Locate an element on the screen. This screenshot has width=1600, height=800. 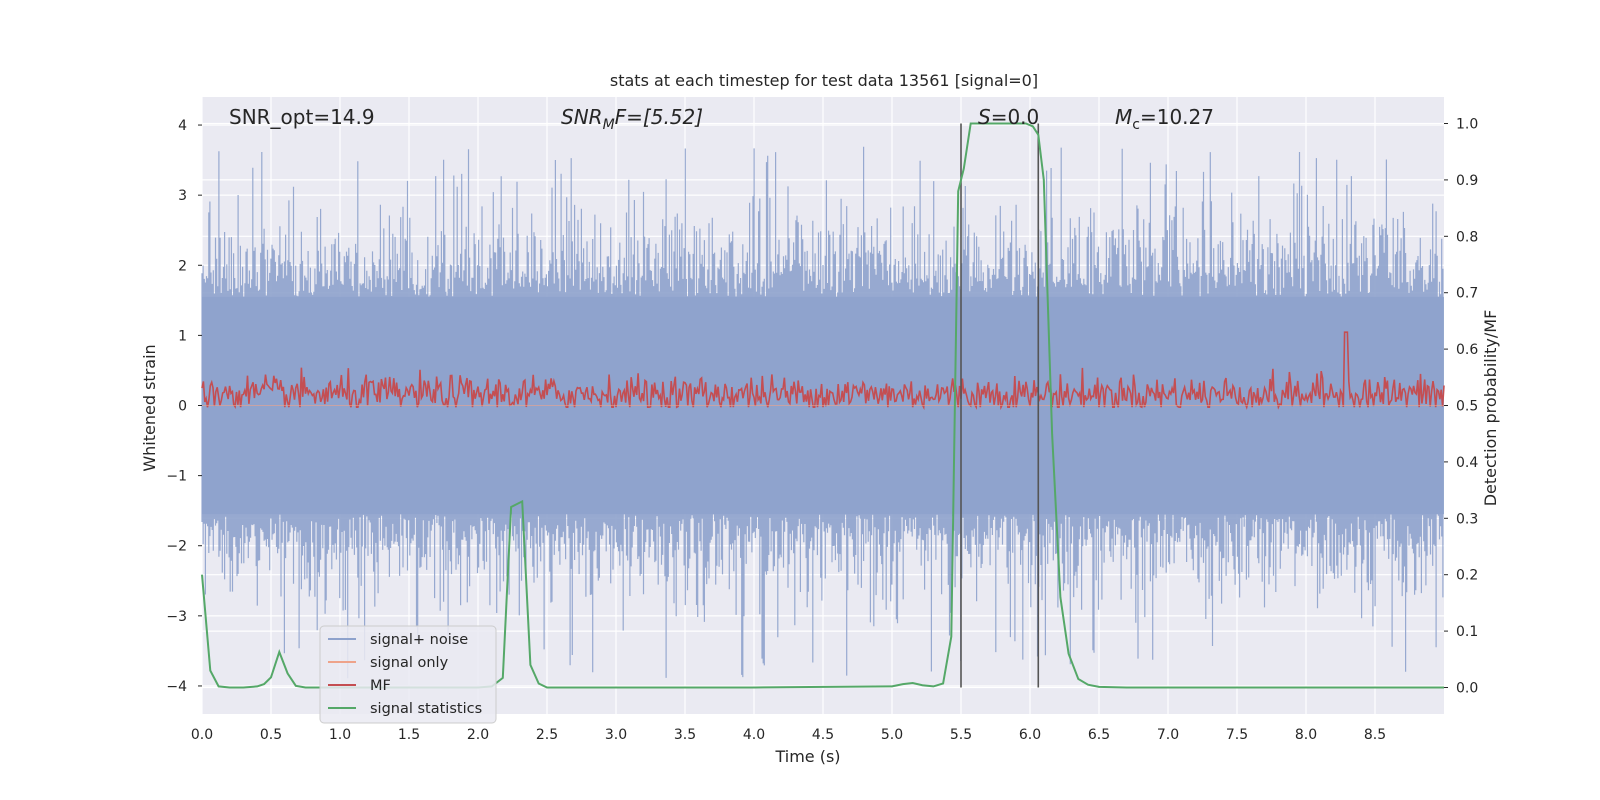
y-tick-label: 0 is located at coordinates (182, 407).